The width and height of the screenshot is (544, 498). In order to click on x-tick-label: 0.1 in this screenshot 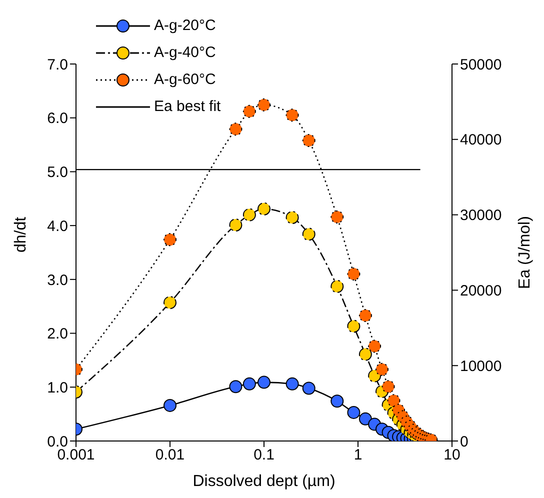, I will do `click(264, 455)`.